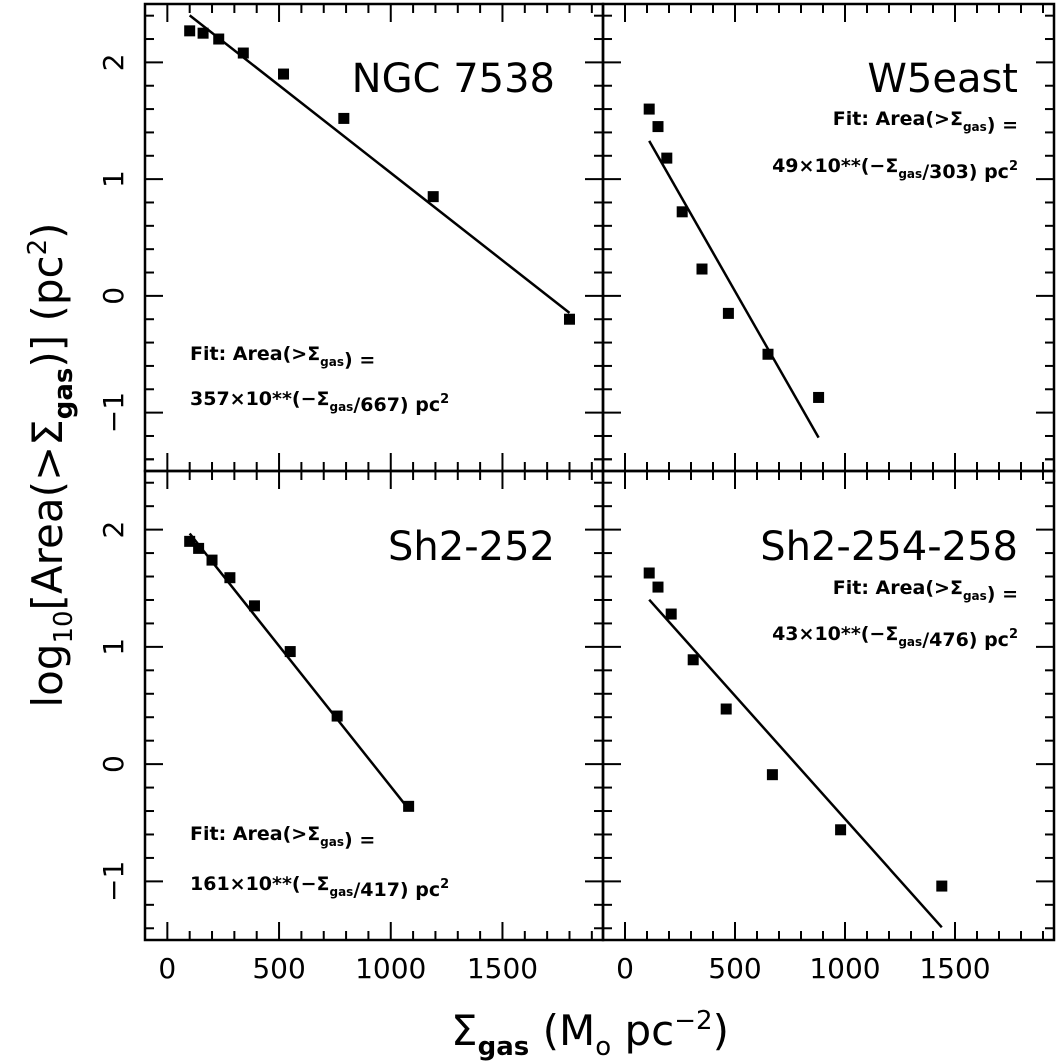 This screenshot has height=1061, width=1056. What do you see at coordinates (319, 887) in the screenshot?
I see `fit-label-line2: 161×10**(−Σgas/417) pc2` at bounding box center [319, 887].